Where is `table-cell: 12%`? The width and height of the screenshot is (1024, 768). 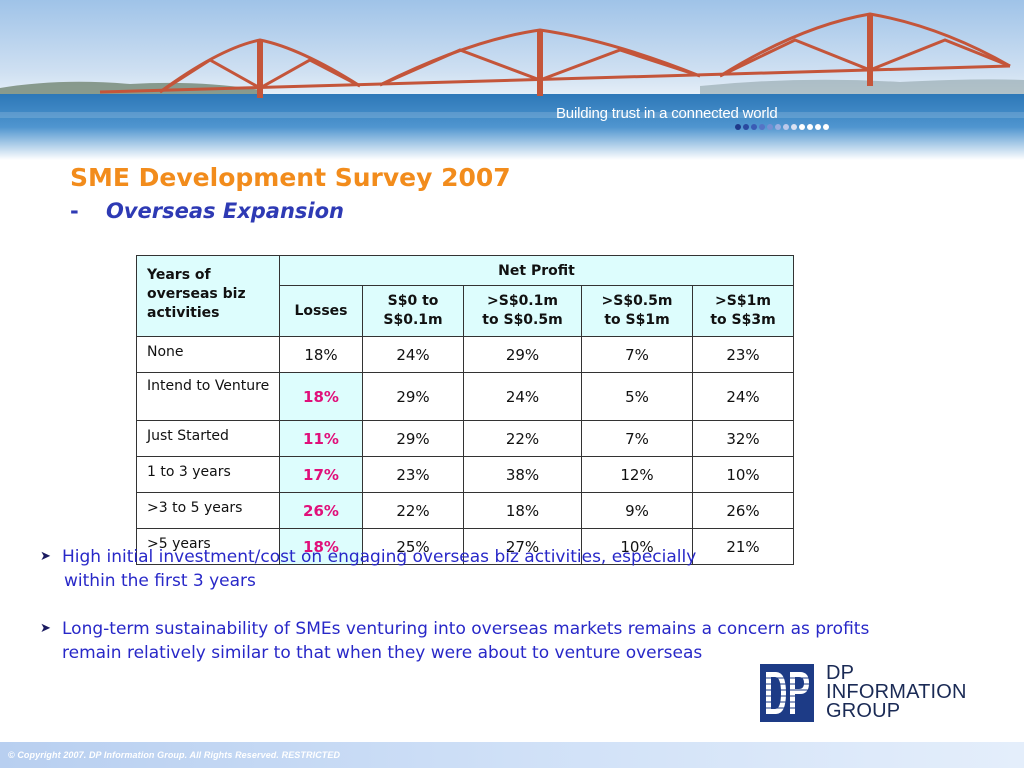 table-cell: 12% is located at coordinates (637, 474).